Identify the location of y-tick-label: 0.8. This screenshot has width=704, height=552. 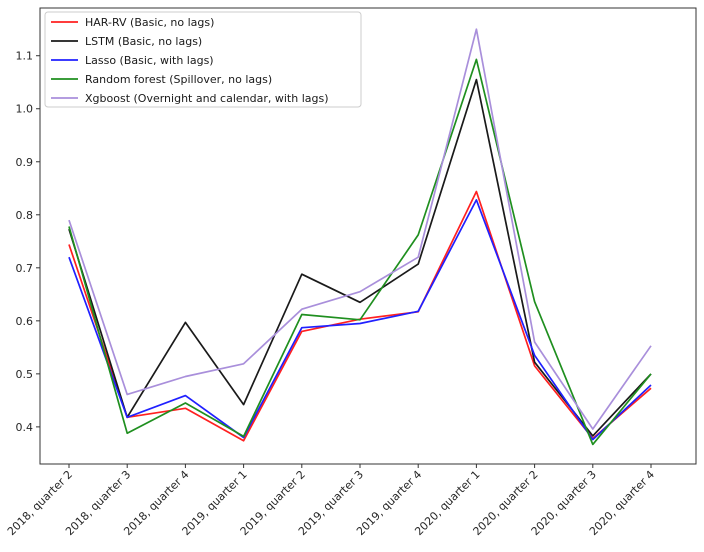
(25, 215).